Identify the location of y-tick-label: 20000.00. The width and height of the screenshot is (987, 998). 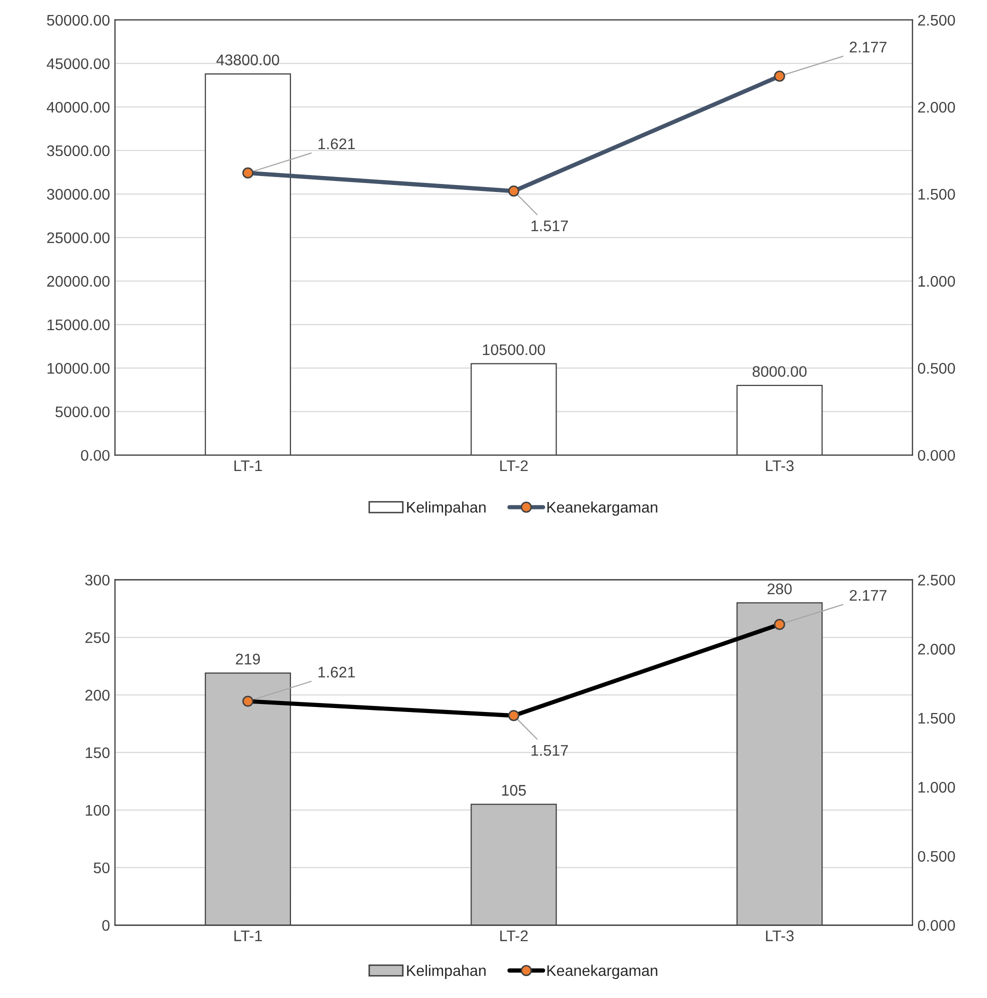
(78, 281).